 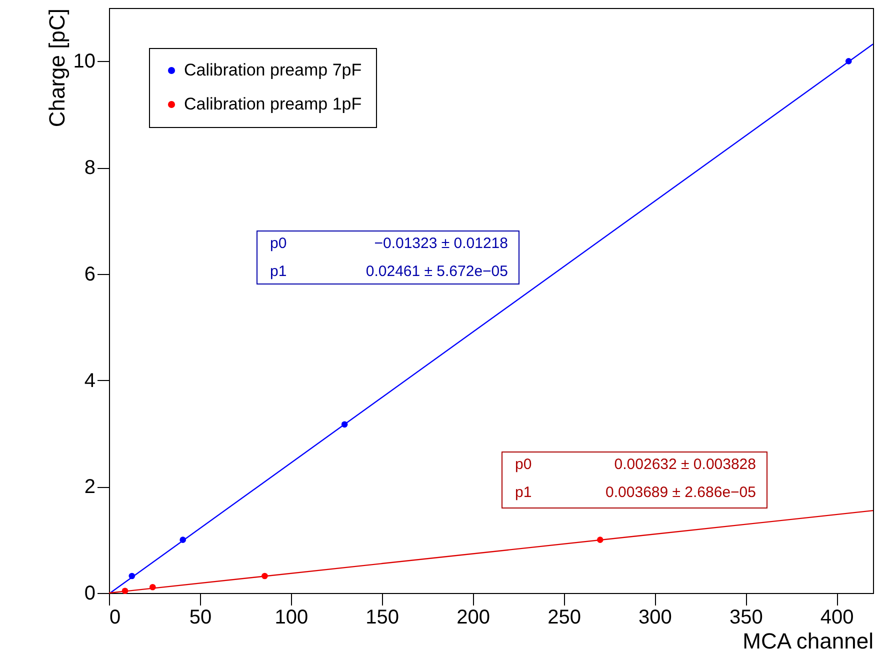 I want to click on annotation: −0.01323 ± 0.01218, so click(x=441, y=243).